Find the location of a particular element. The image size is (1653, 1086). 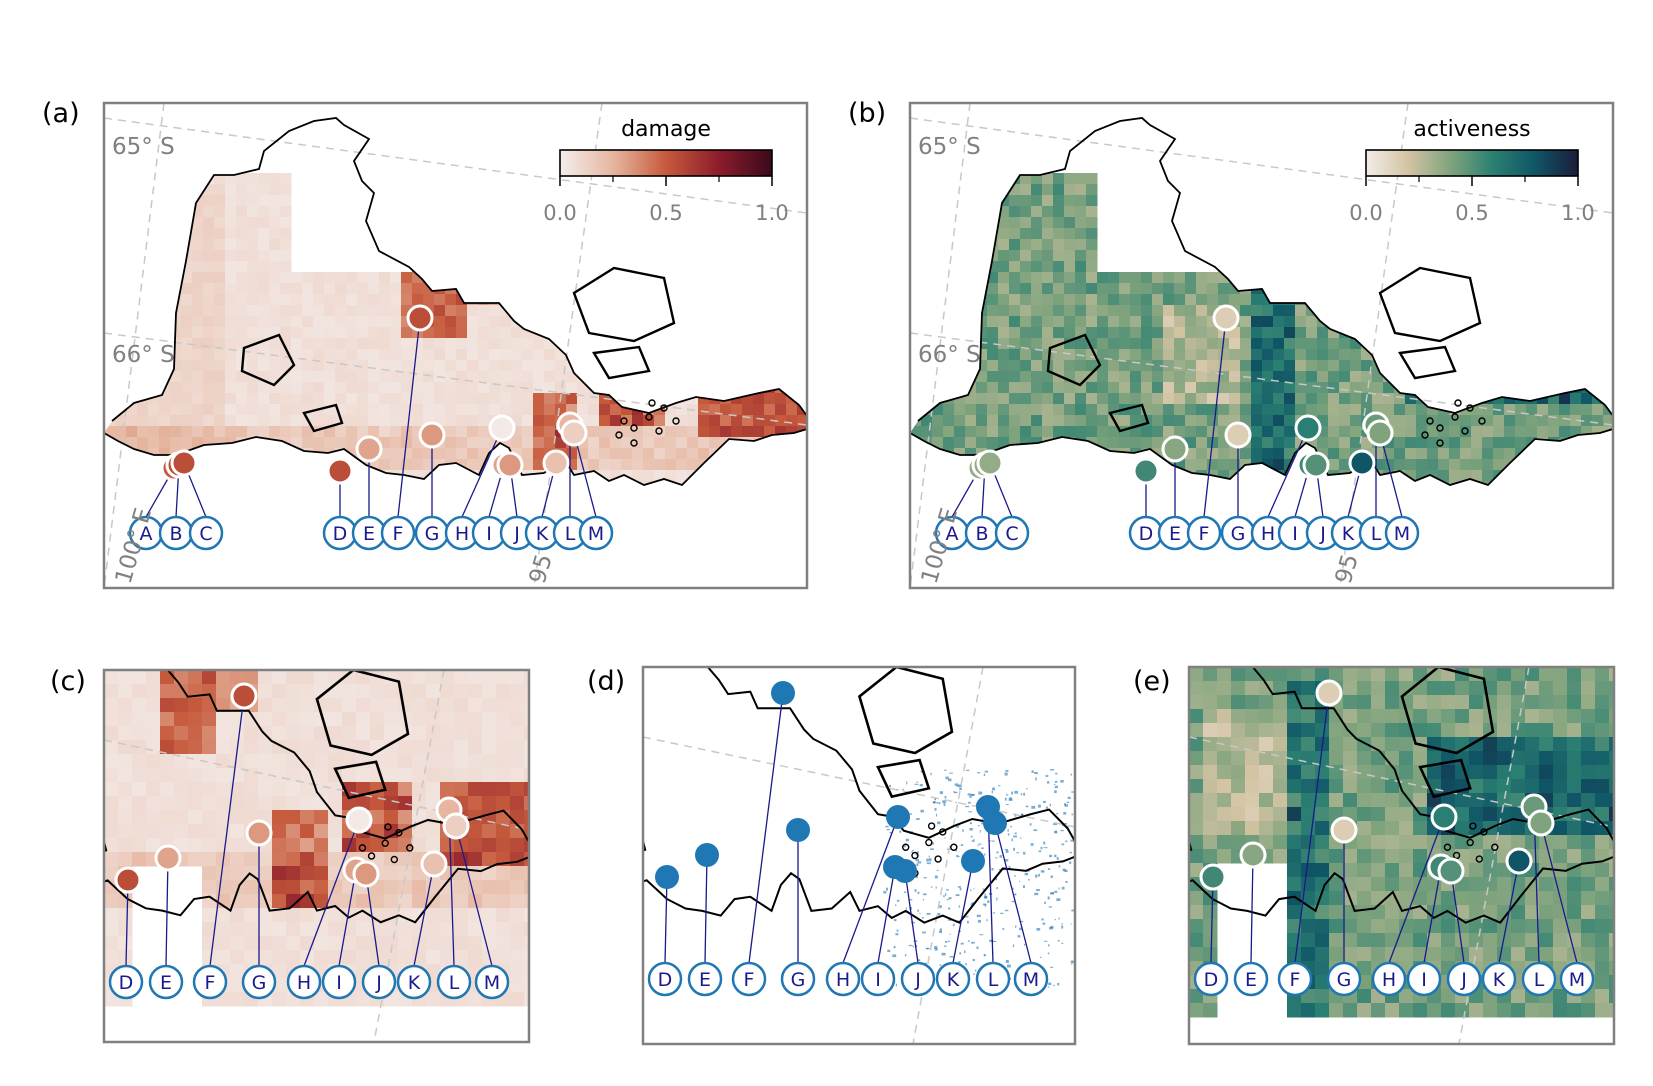

colorbar-damage-ticks: 0.0 0.5 1.0 is located at coordinates (666, 200).